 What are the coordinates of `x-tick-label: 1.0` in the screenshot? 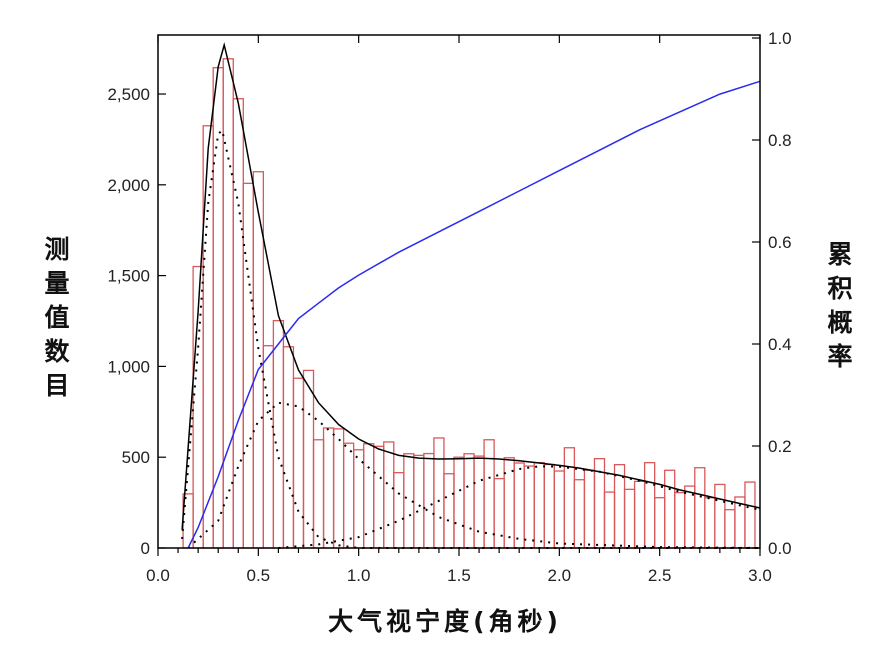 It's located at (359, 575).